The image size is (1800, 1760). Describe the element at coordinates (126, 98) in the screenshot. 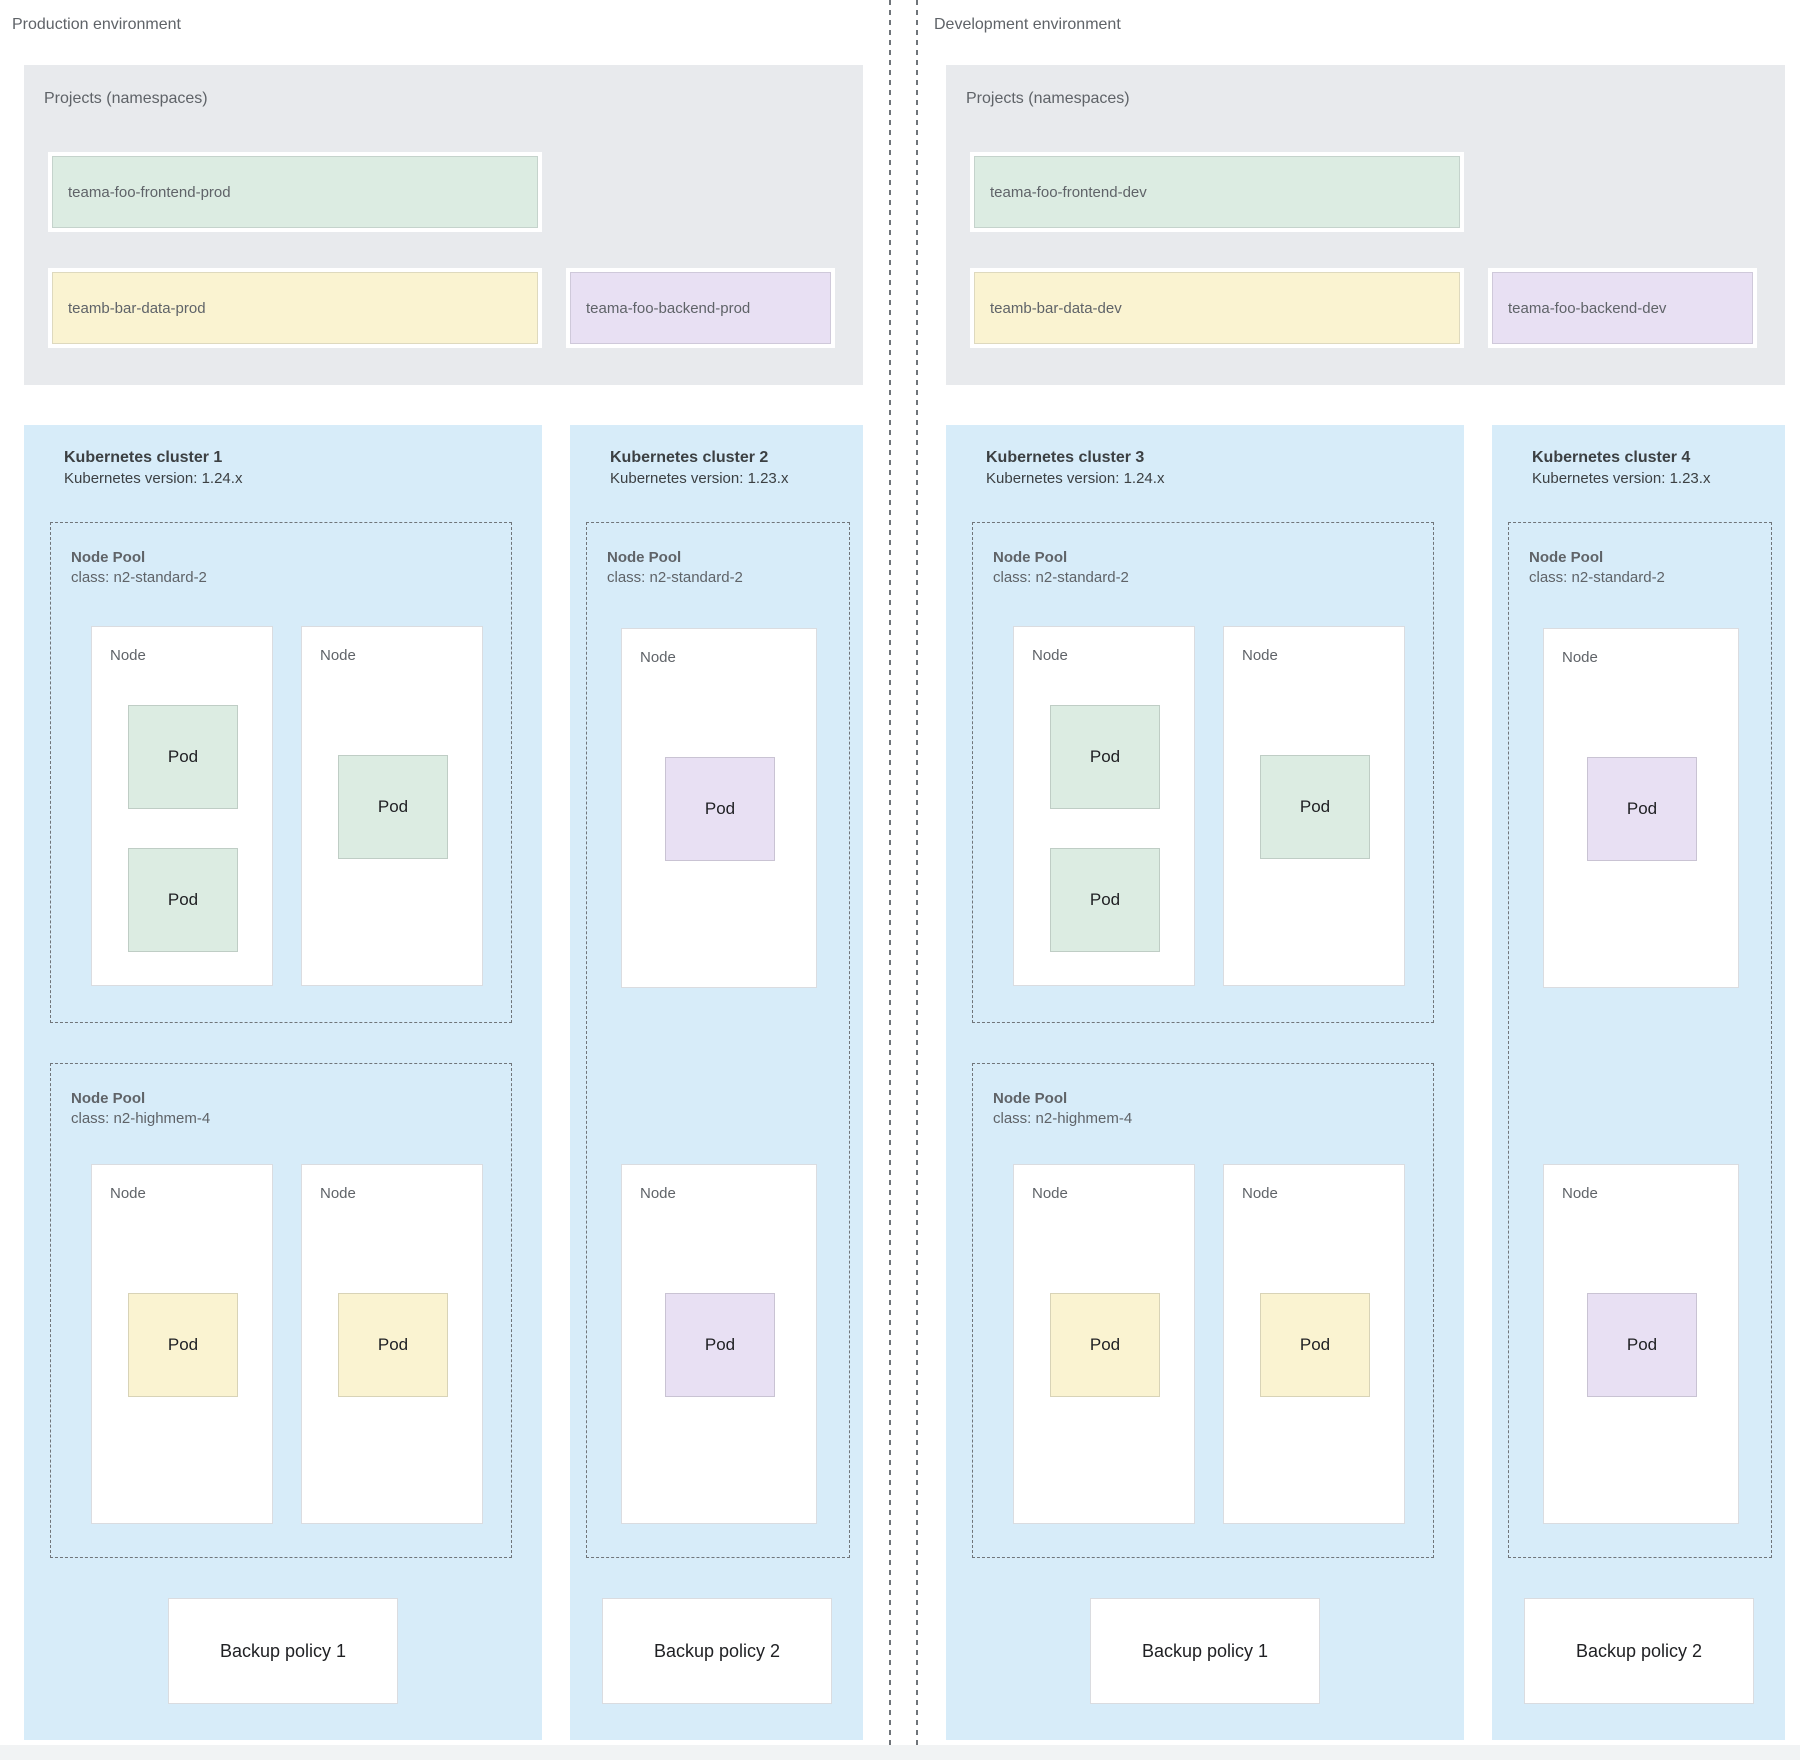

I see `projects-panel-title: Projects (namespaces)` at that location.